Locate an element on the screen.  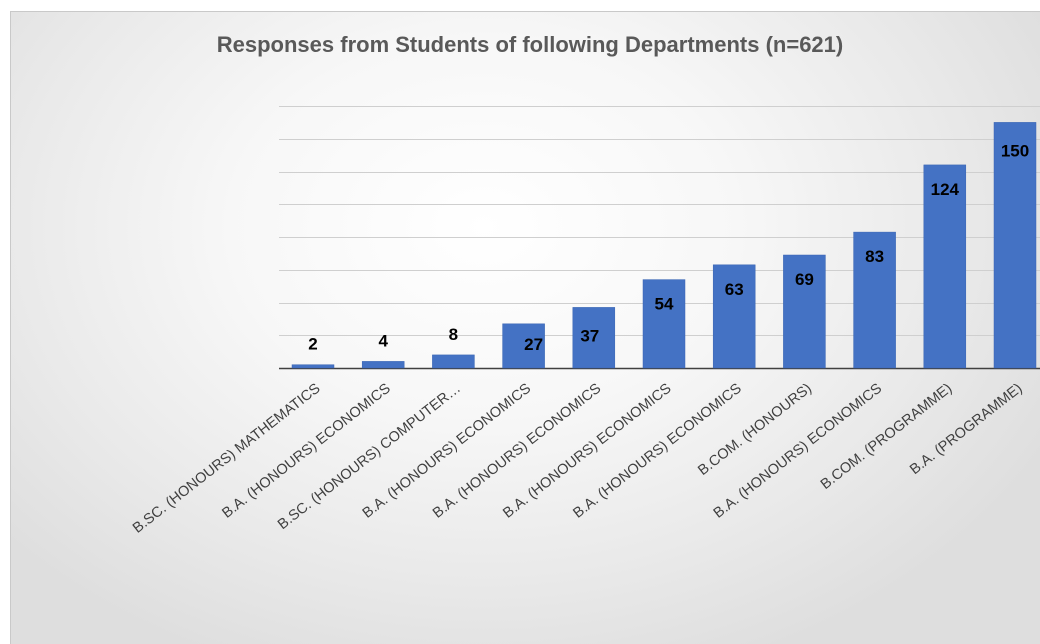
category-tick-label: B.A. (PROGRAMME) is located at coordinates (966, 429).